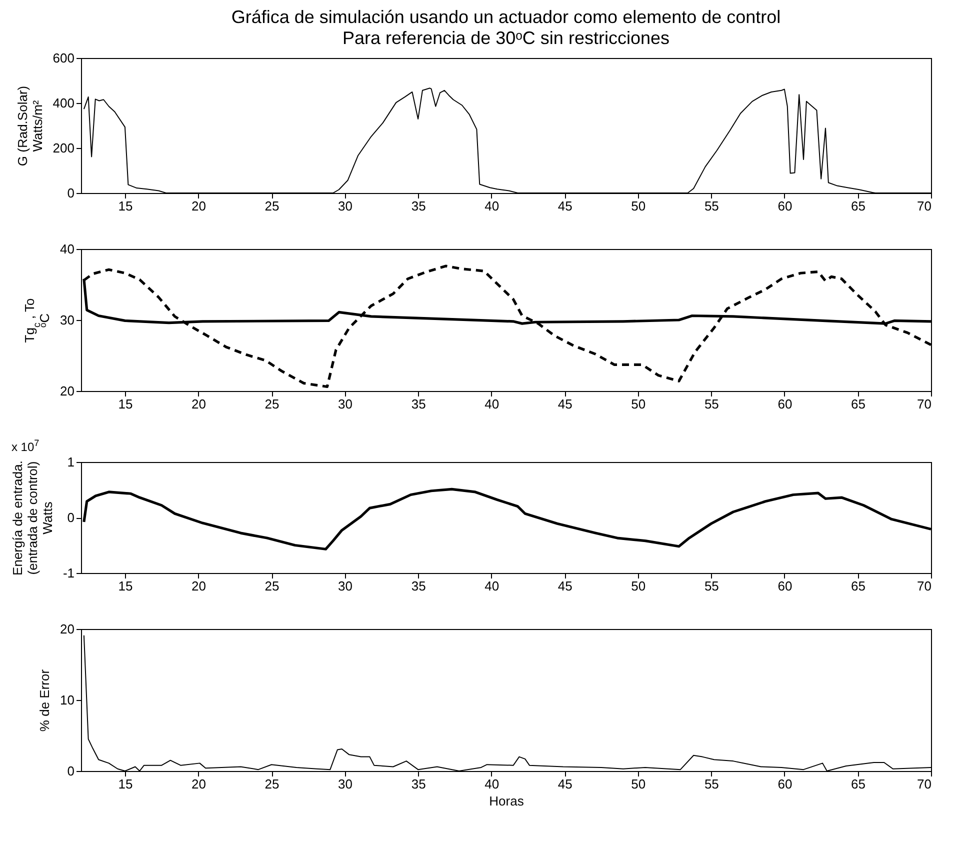 Image resolution: width=969 pixels, height=866 pixels. I want to click on y-tick-label: 30, so click(67, 320).